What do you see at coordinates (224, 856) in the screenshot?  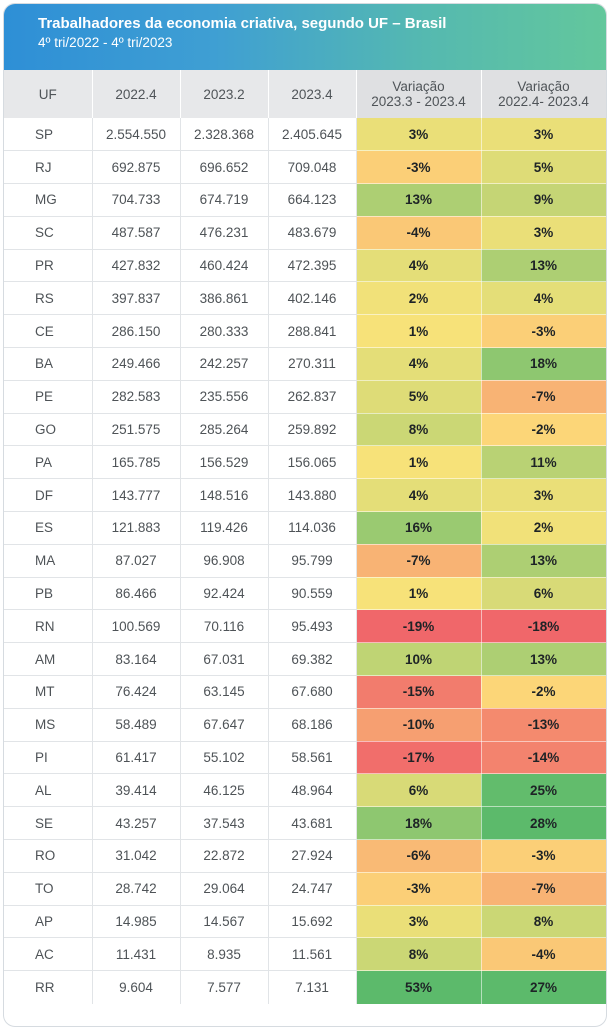 I see `cell-2023-2: 22.872` at bounding box center [224, 856].